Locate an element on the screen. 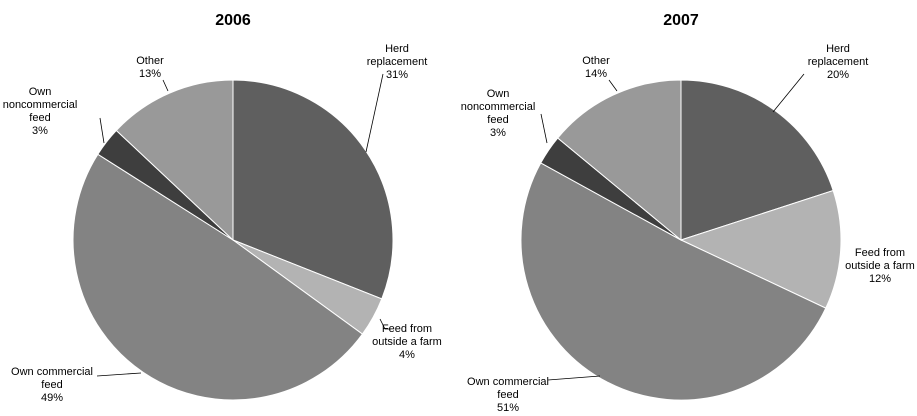  chart-title-2006: 2006 is located at coordinates (233, 20).